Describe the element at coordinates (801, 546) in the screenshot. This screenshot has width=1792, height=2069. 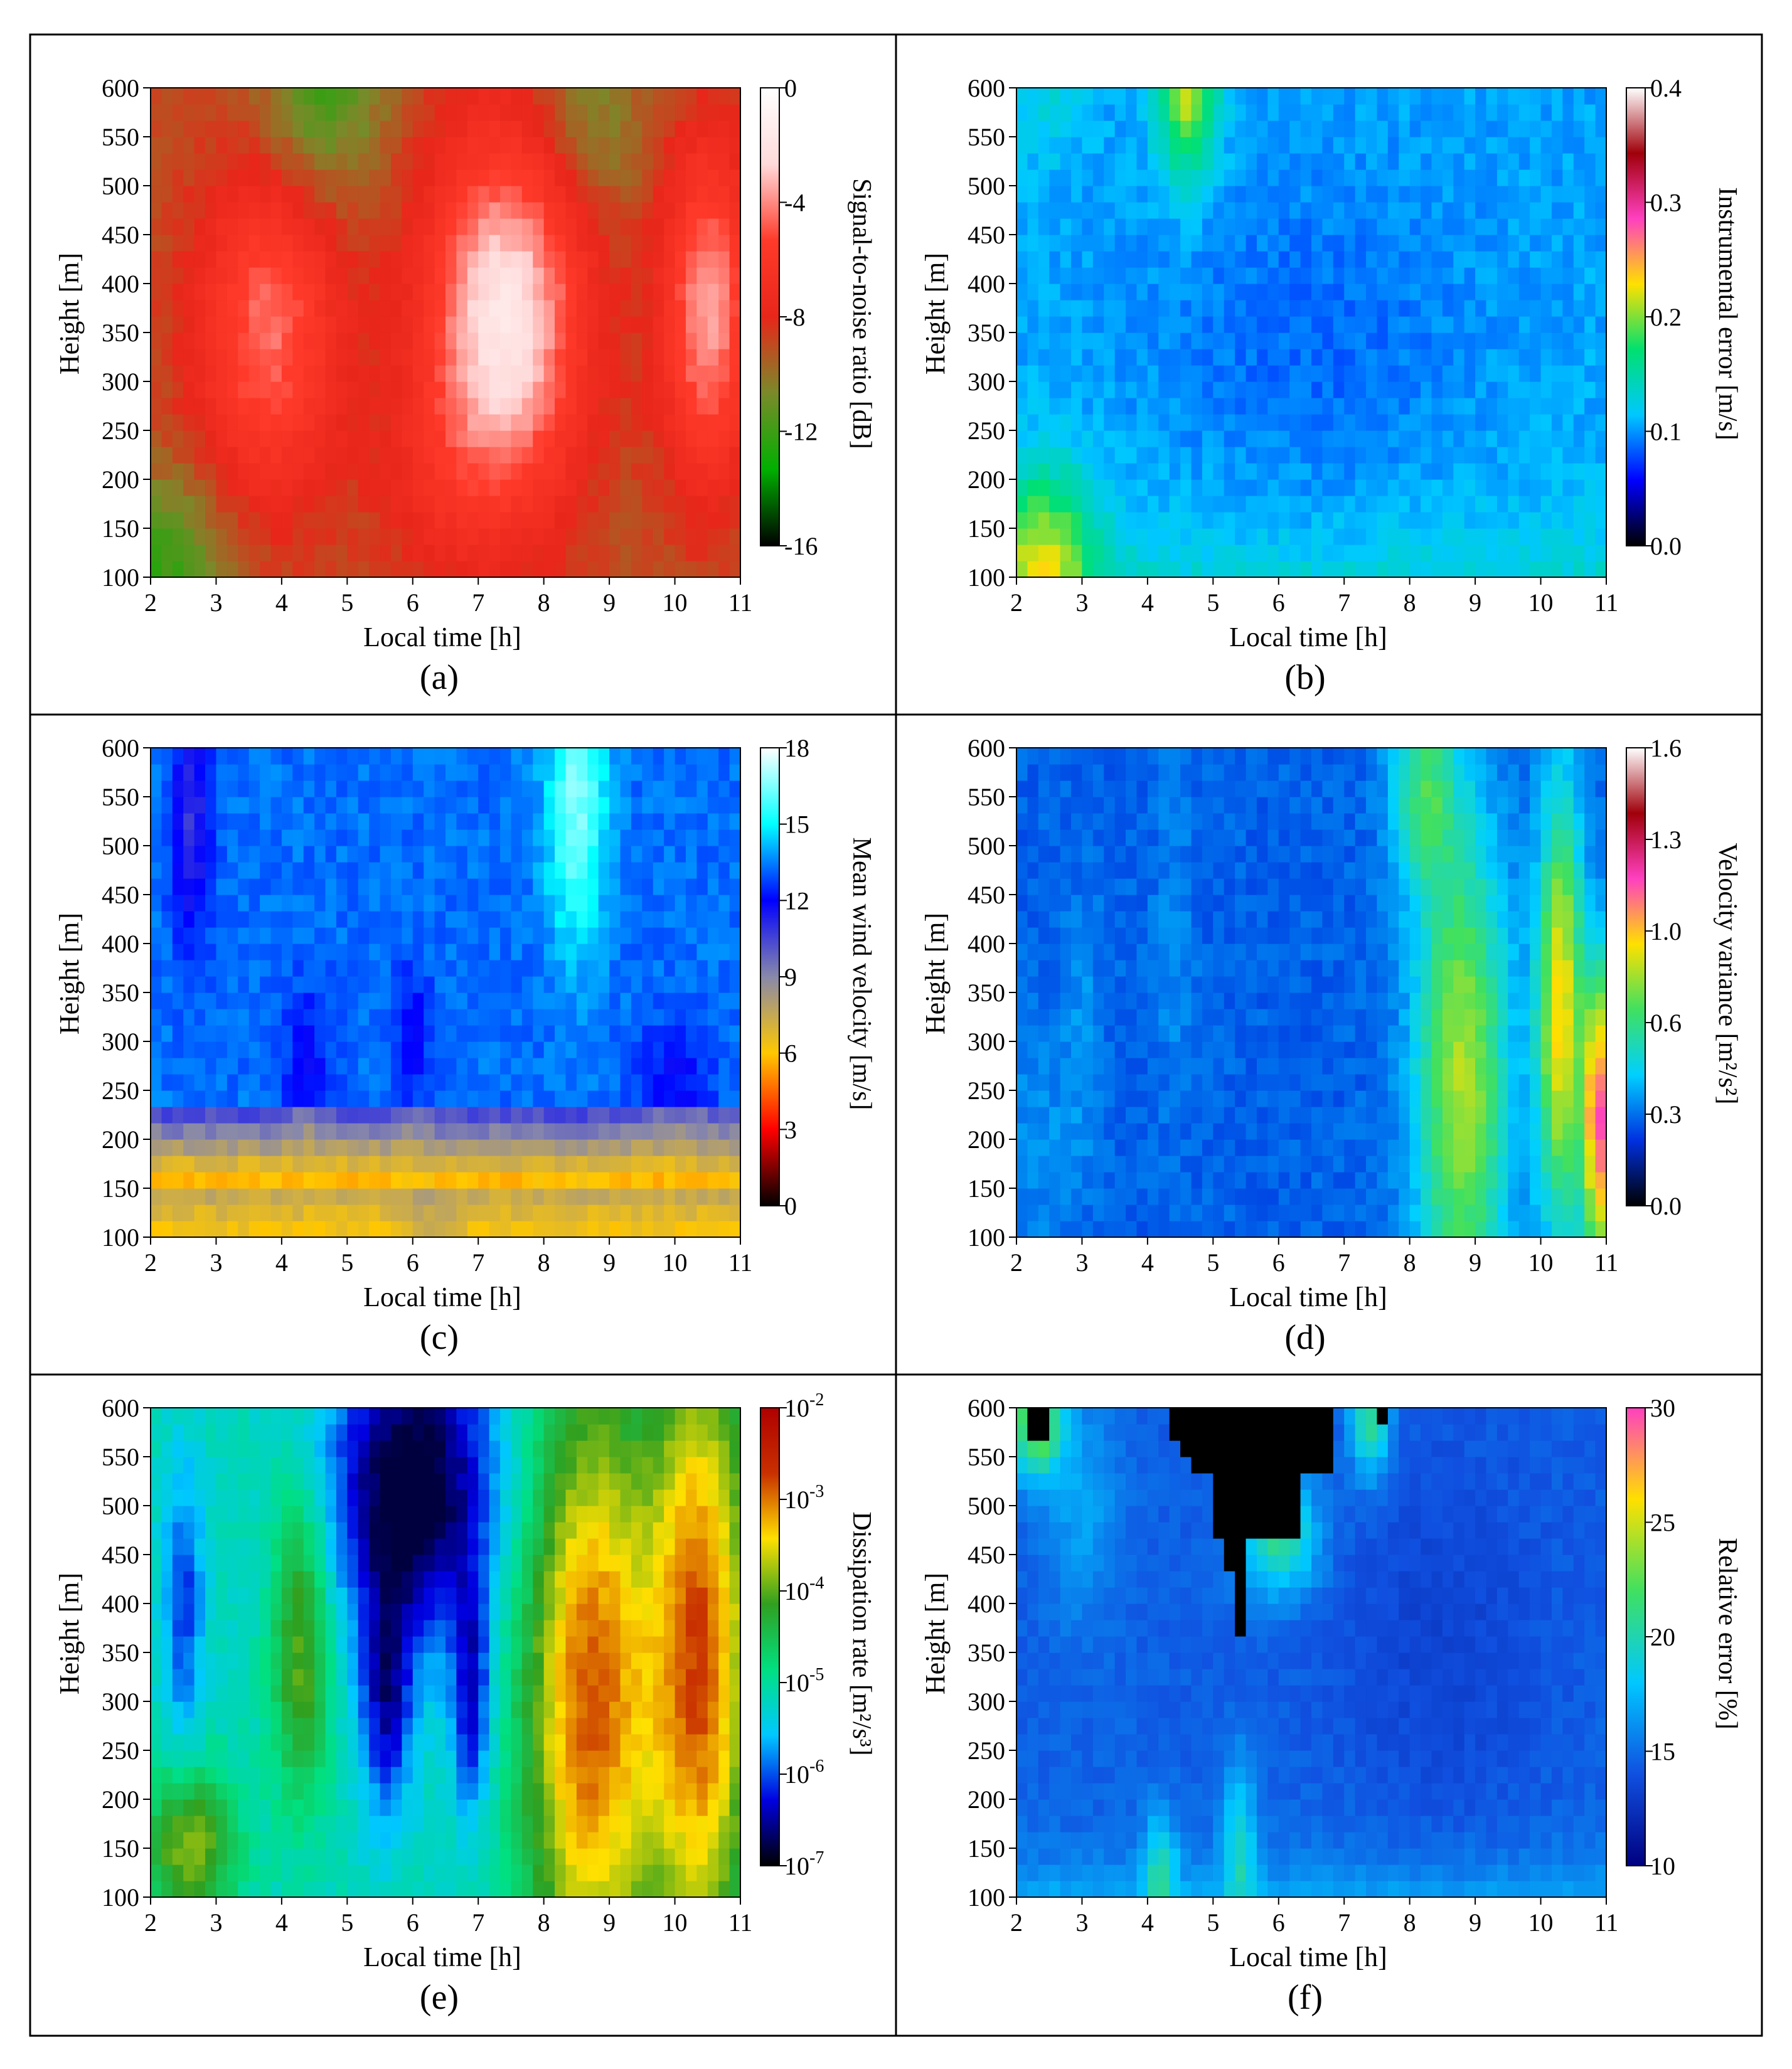
I see `colorbar-tick-label: -16` at that location.